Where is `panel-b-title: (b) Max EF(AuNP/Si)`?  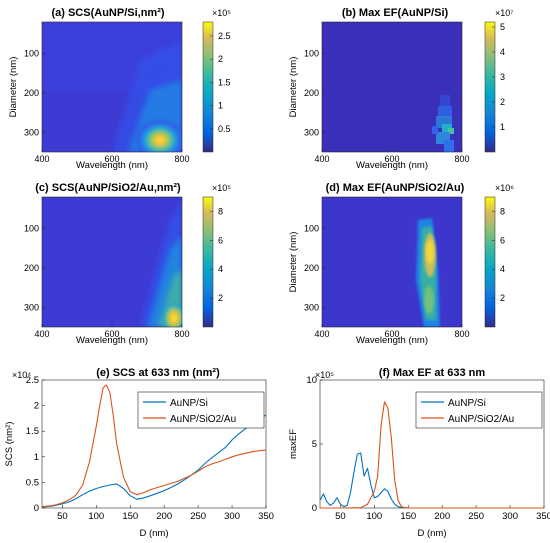 panel-b-title: (b) Max EF(AuNP/Si) is located at coordinates (395, 13).